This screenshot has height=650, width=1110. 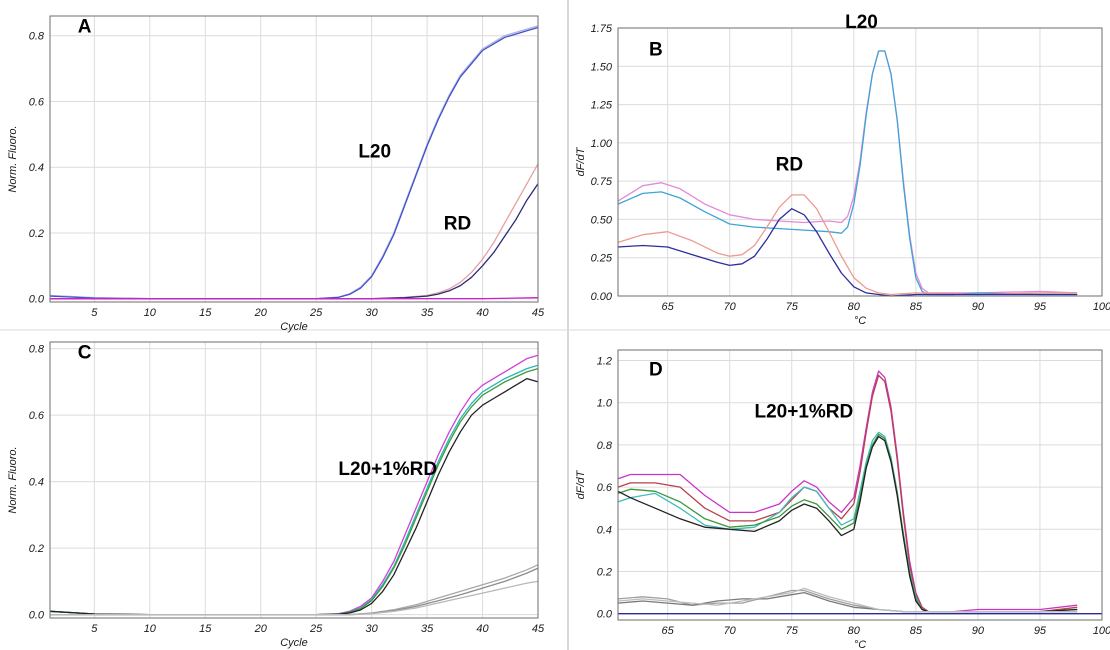 I want to click on y-tick-label: 0.50, so click(x=602, y=220).